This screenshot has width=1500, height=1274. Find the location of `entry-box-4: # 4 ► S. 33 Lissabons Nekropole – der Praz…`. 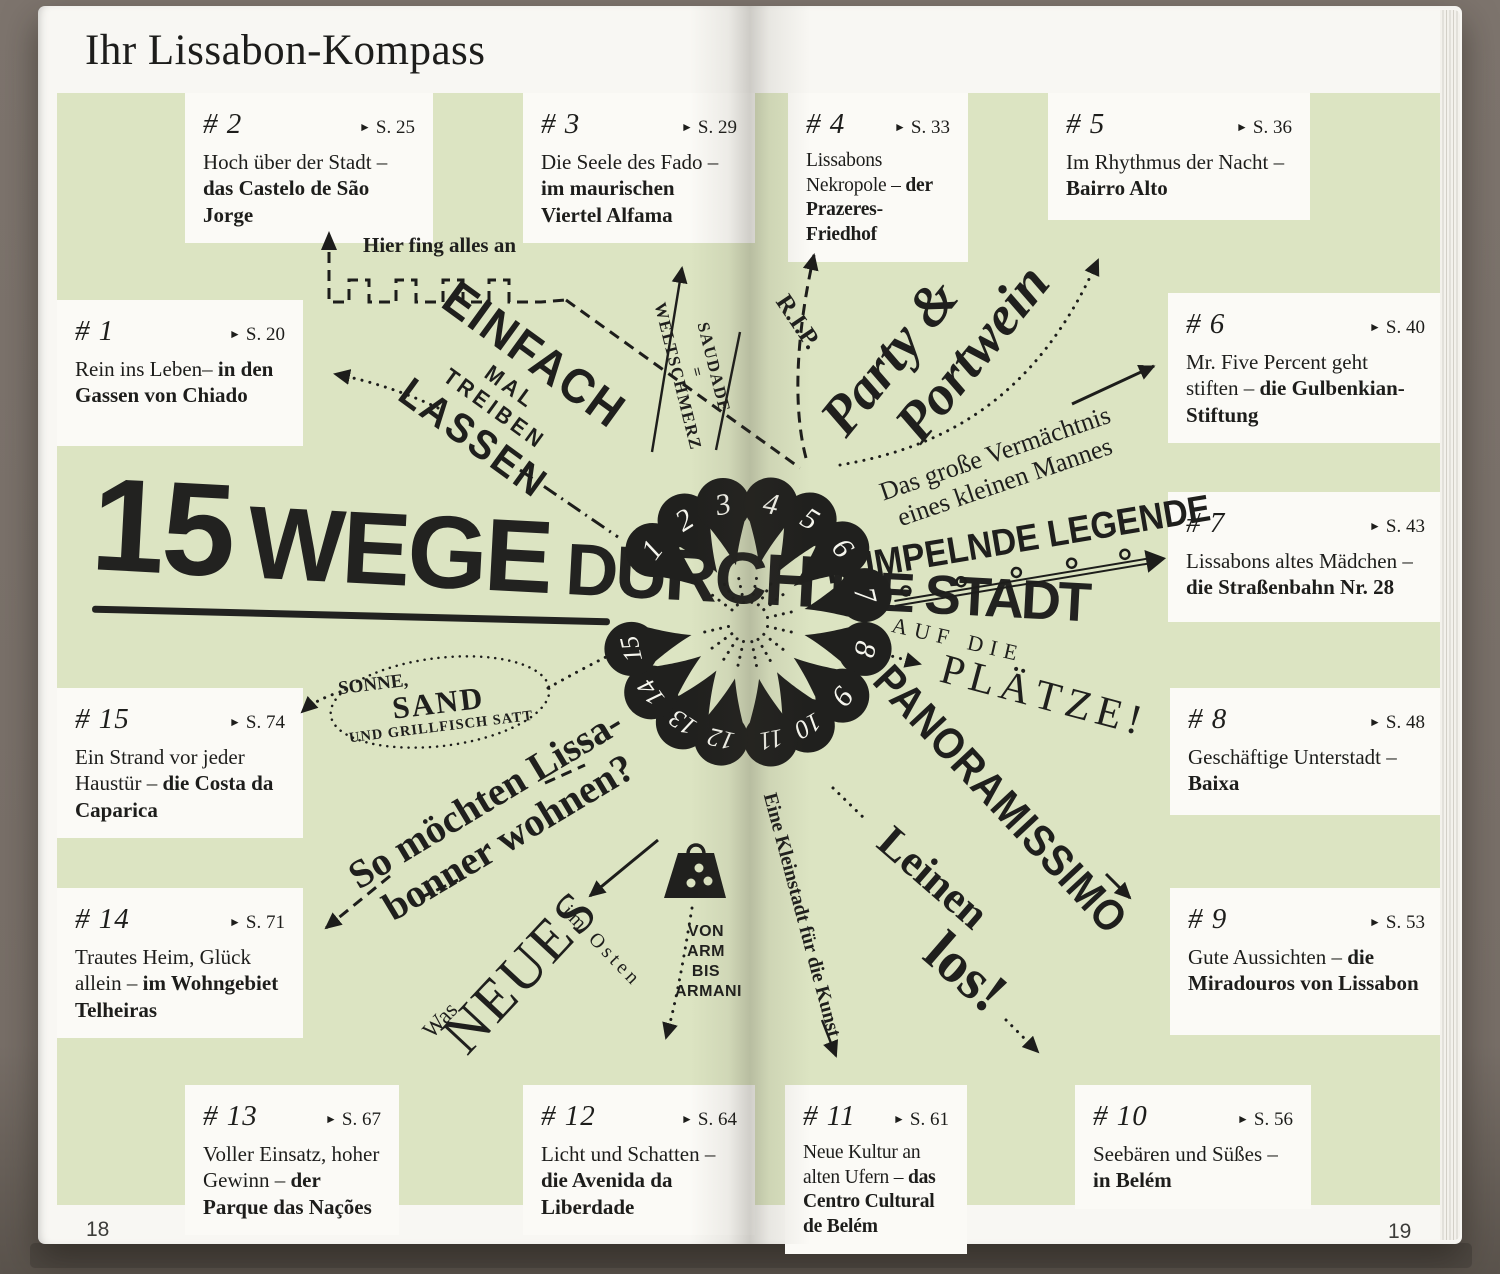

entry-box-4: # 4 ► S. 33 Lissabons Nekropole – der Praz… is located at coordinates (878, 178).